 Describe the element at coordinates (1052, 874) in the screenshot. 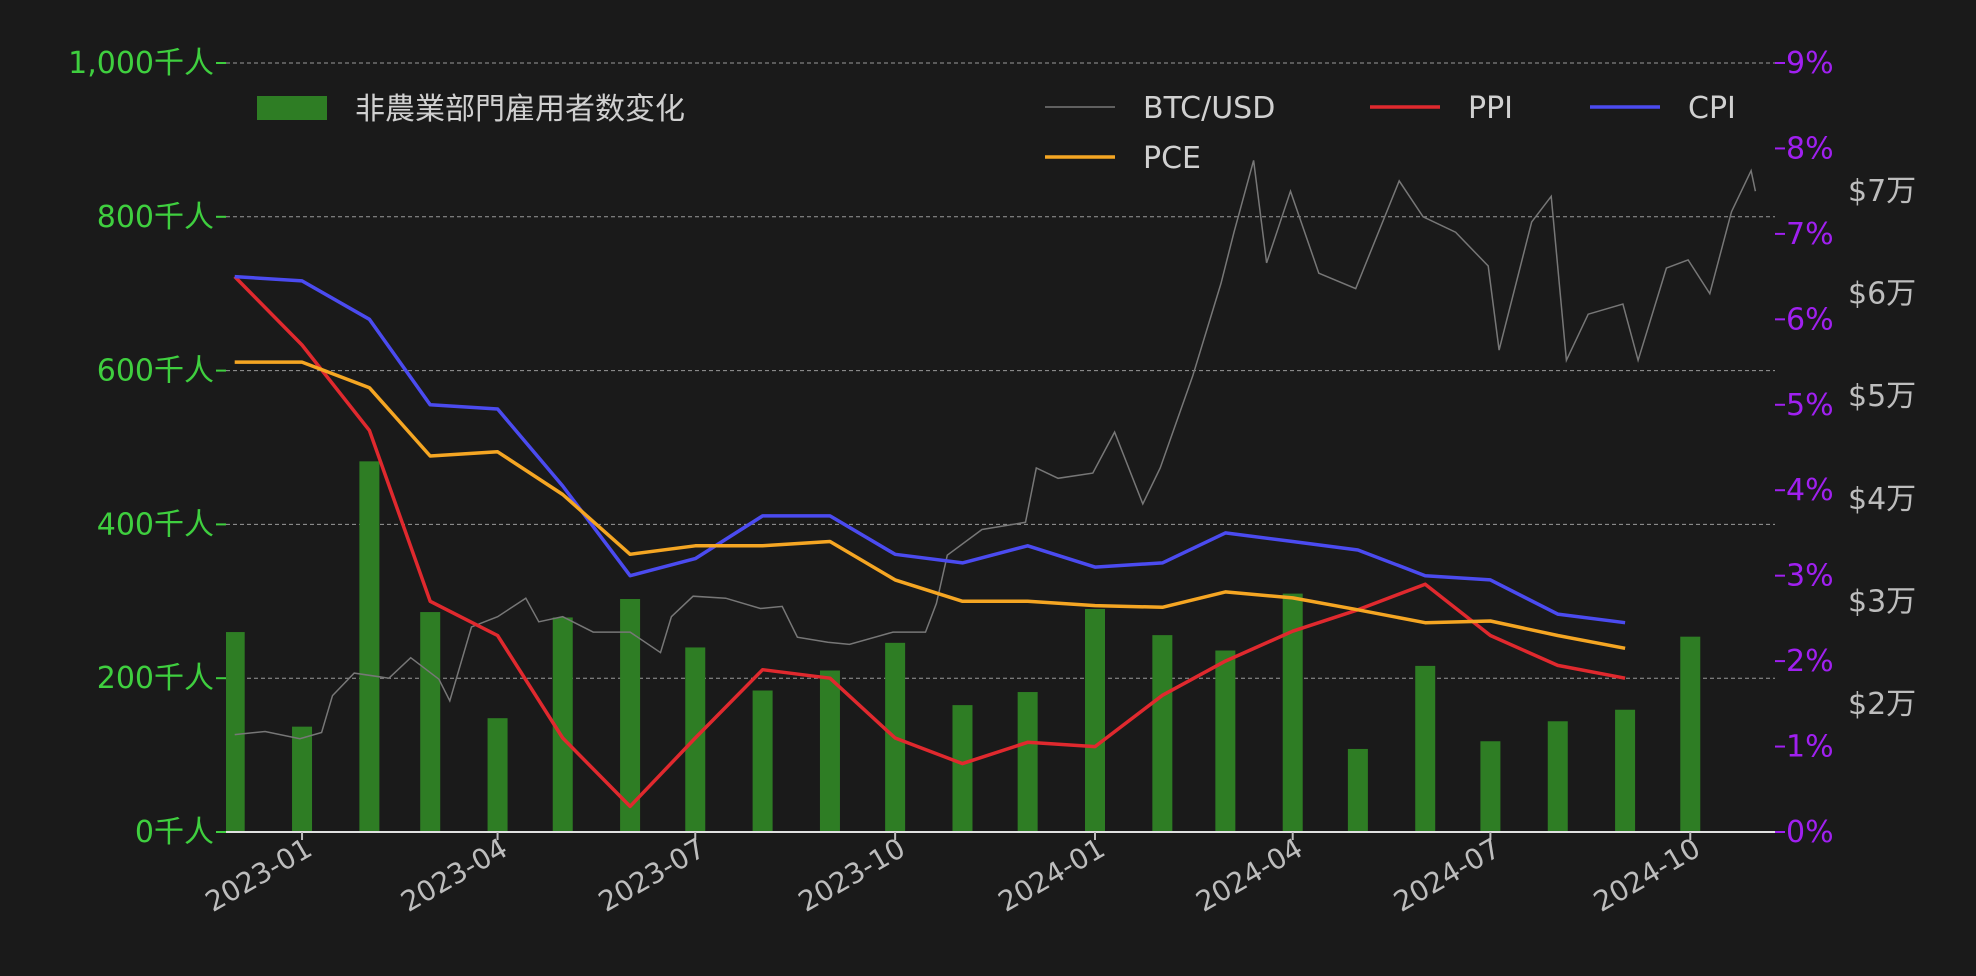

I see `x-tick-label: 2024-01` at that location.